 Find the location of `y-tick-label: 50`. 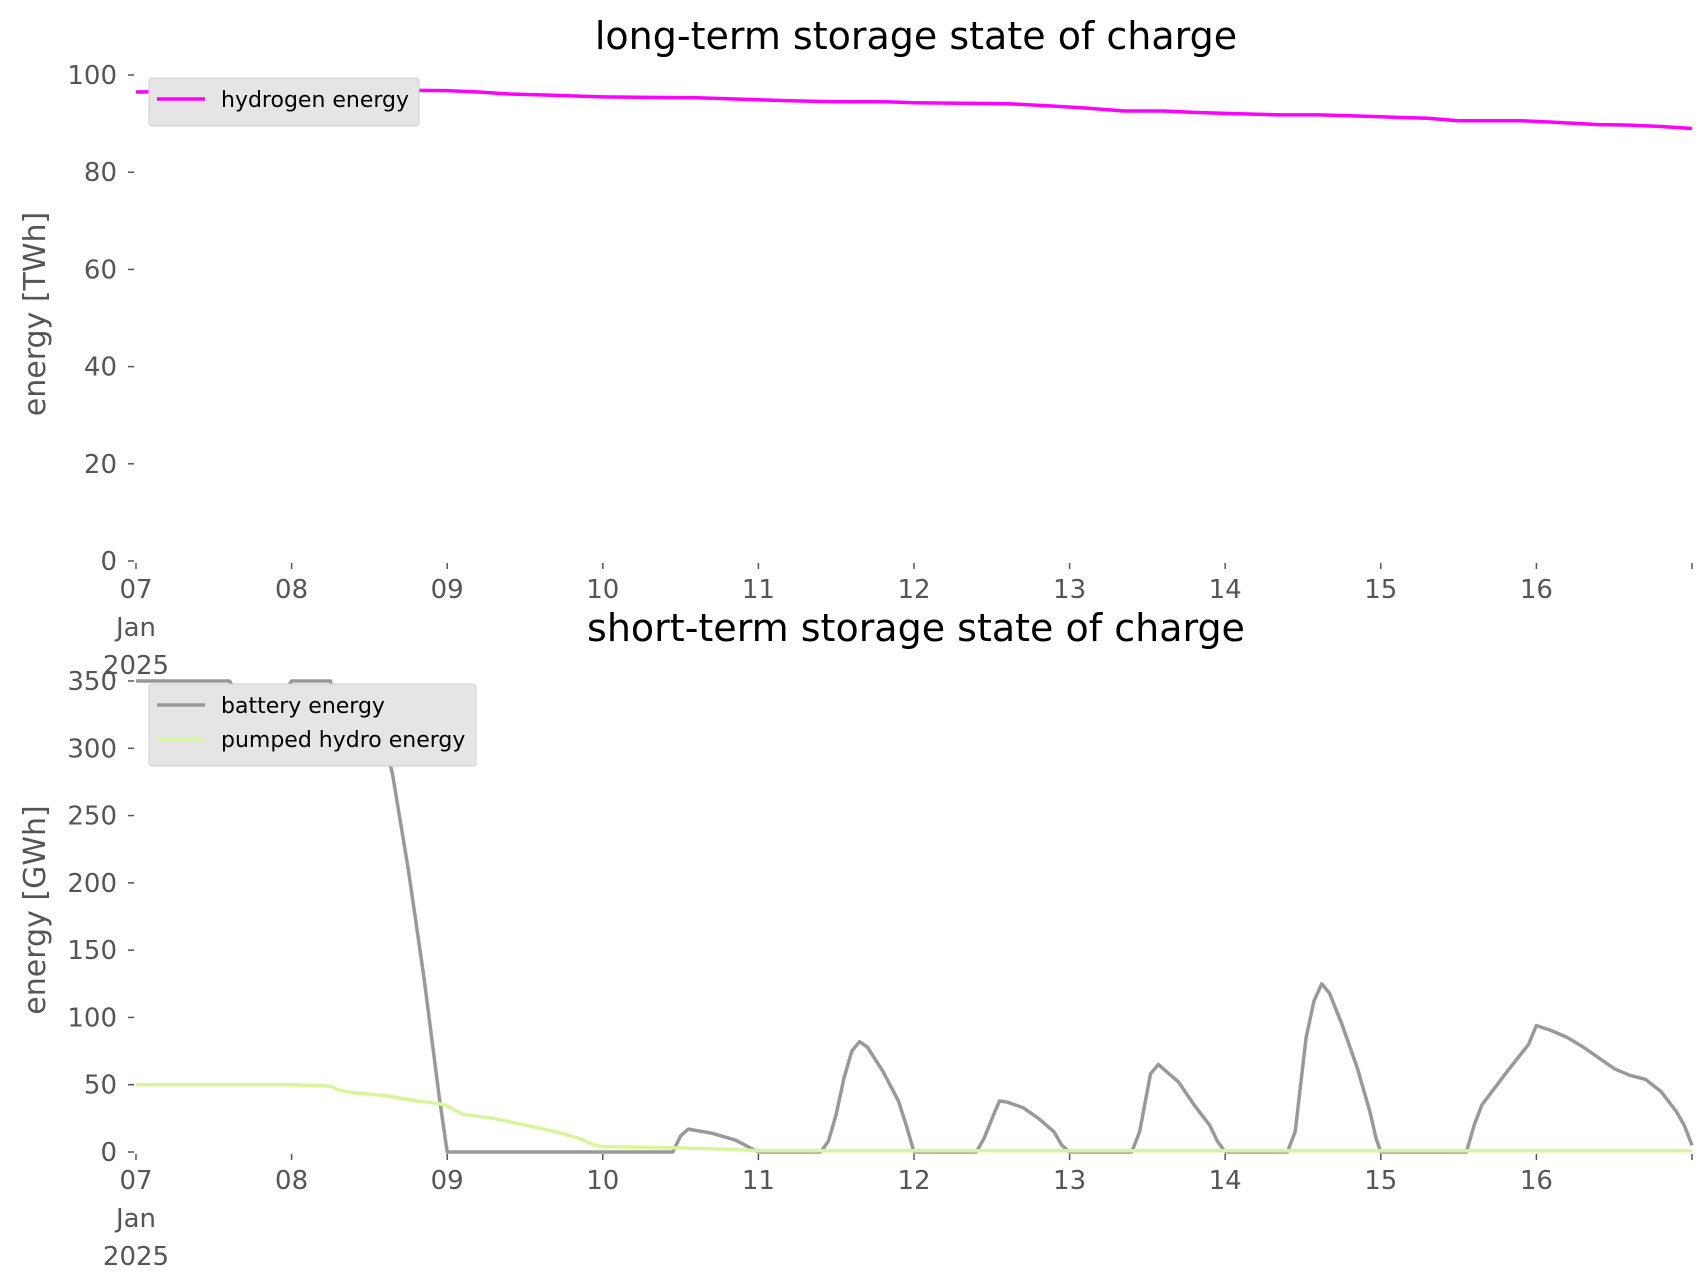

y-tick-label: 50 is located at coordinates (100, 1086).